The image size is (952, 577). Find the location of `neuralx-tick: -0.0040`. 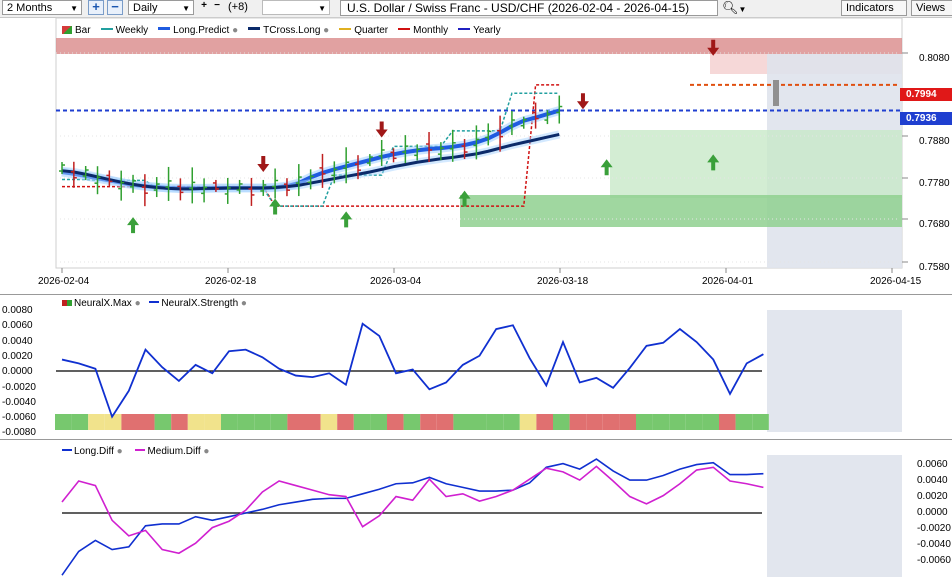

neuralx-tick: -0.0040 is located at coordinates (19, 402).